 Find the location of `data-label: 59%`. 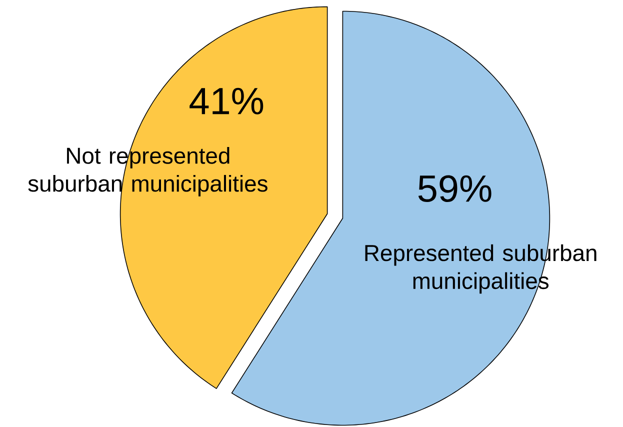

data-label: 59% is located at coordinates (455, 188).